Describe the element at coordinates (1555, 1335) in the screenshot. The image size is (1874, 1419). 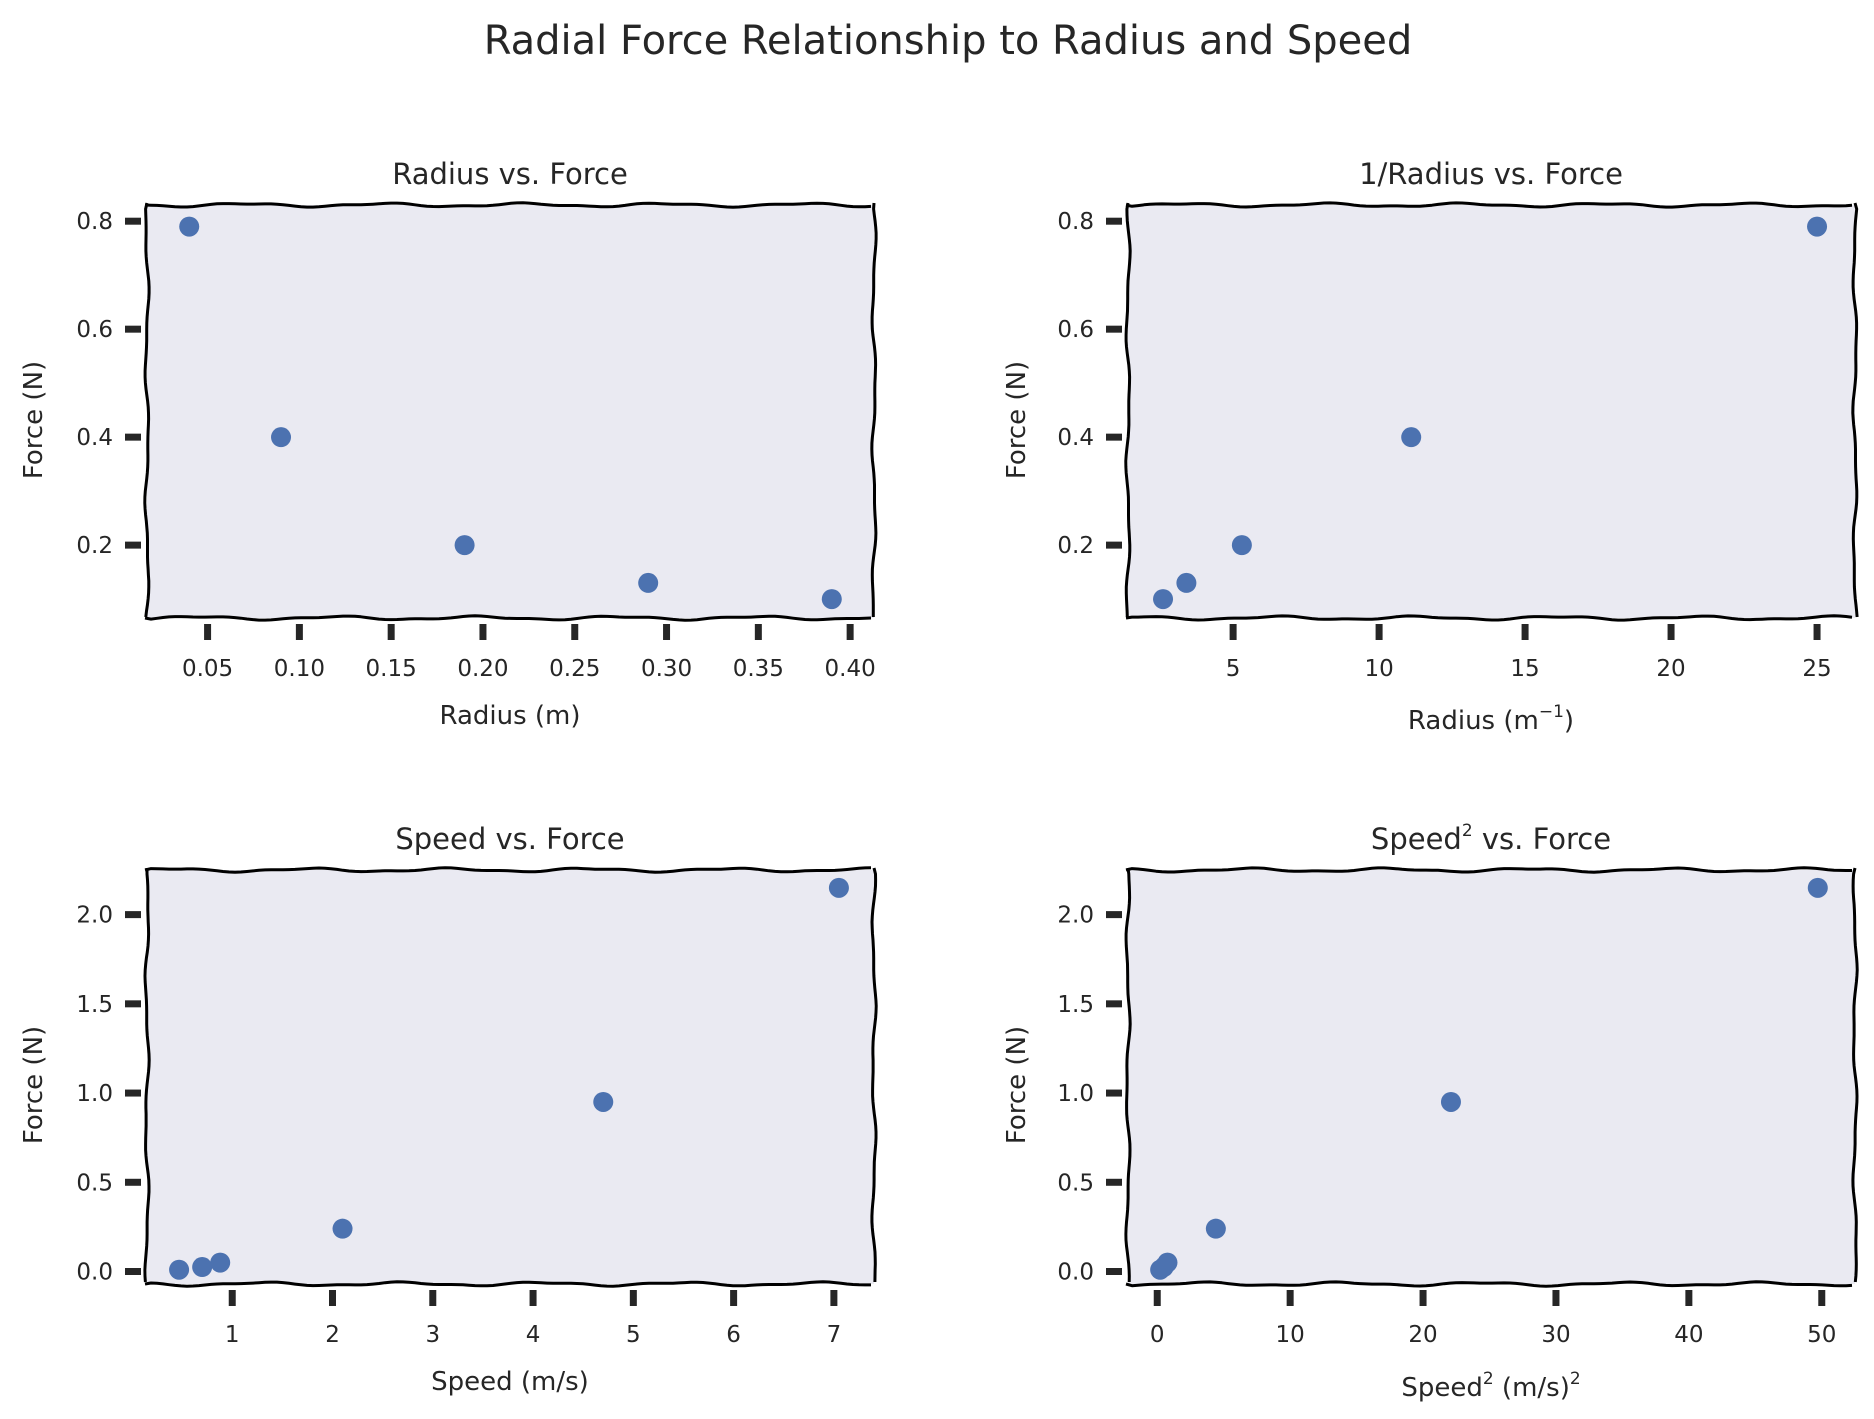
I see `x-tick-label: 30` at that location.